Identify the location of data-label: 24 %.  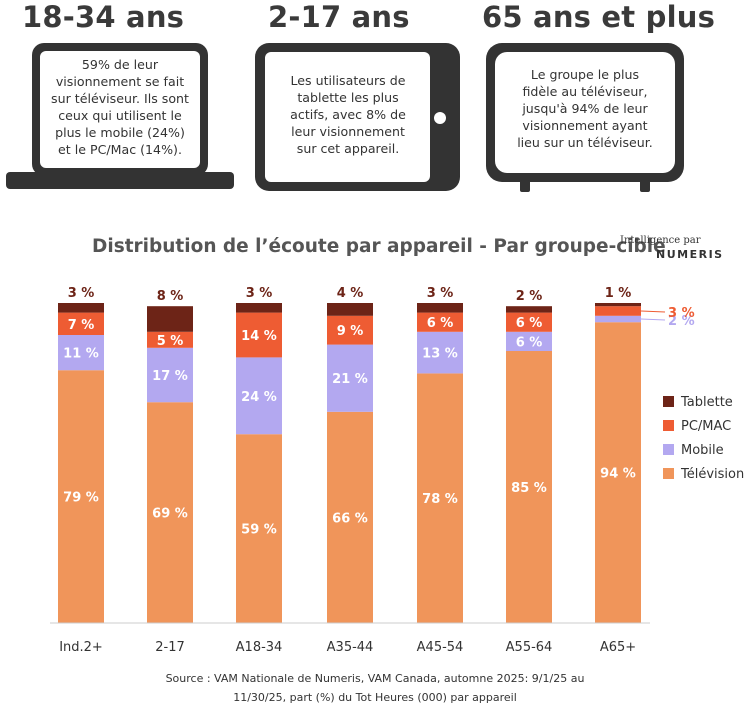
(259, 397).